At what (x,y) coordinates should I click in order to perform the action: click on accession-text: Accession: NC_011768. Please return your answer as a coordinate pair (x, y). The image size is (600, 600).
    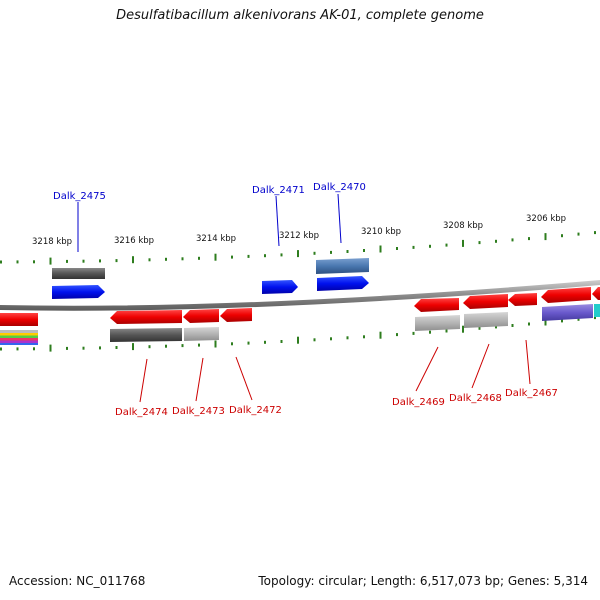
    Looking at the image, I should click on (77, 581).